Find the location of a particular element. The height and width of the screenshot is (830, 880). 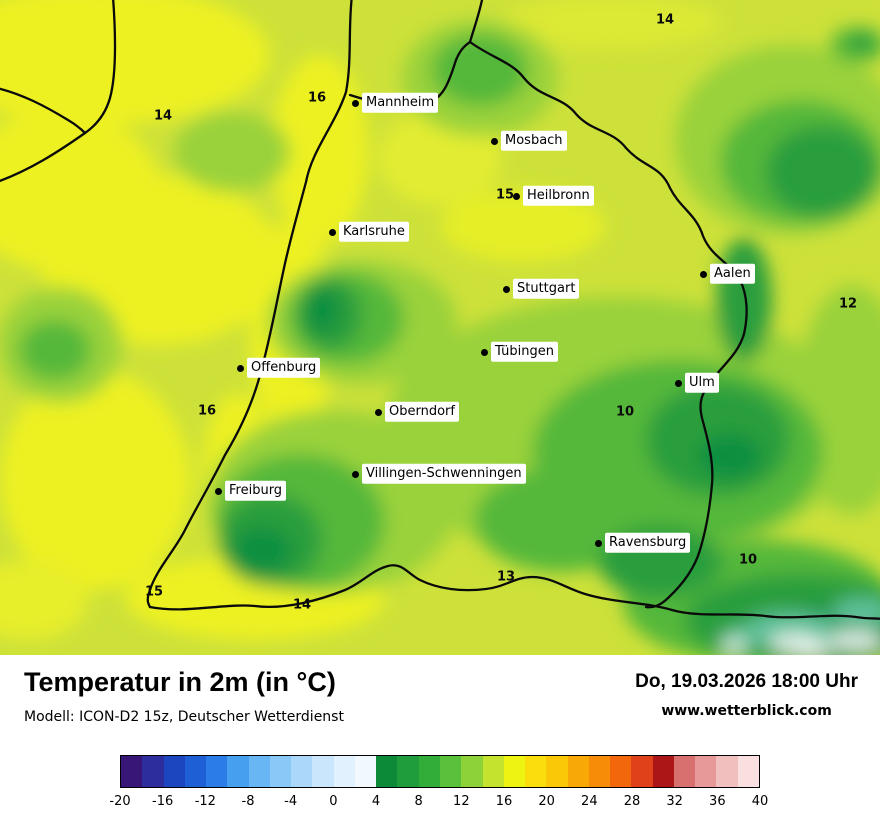

colorbar-tick-label: 32 is located at coordinates (674, 801).